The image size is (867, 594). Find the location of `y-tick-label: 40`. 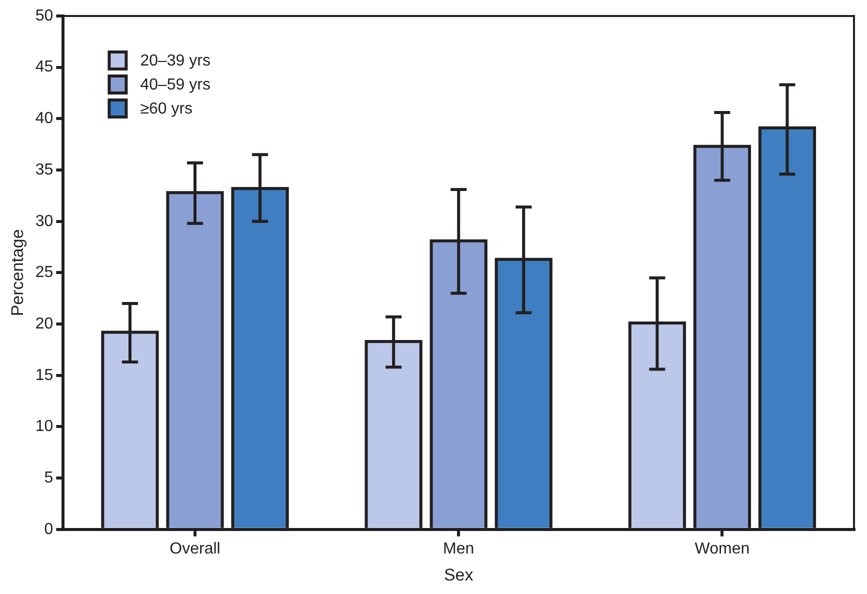

y-tick-label: 40 is located at coordinates (44, 119).